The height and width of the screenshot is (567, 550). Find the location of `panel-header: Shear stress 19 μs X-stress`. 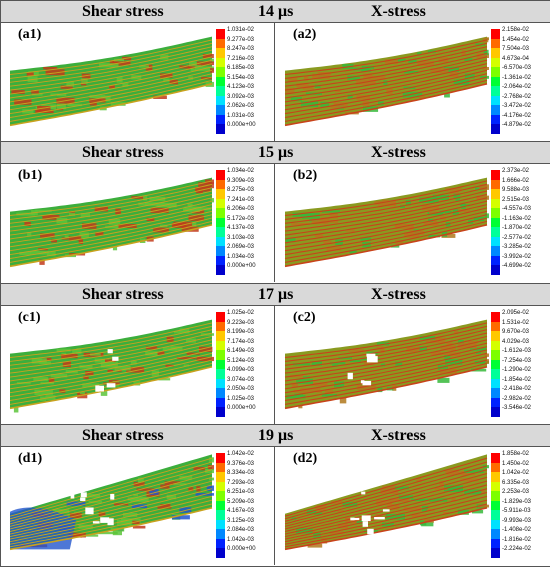

panel-header: Shear stress 19 μs X-stress is located at coordinates (275, 435).